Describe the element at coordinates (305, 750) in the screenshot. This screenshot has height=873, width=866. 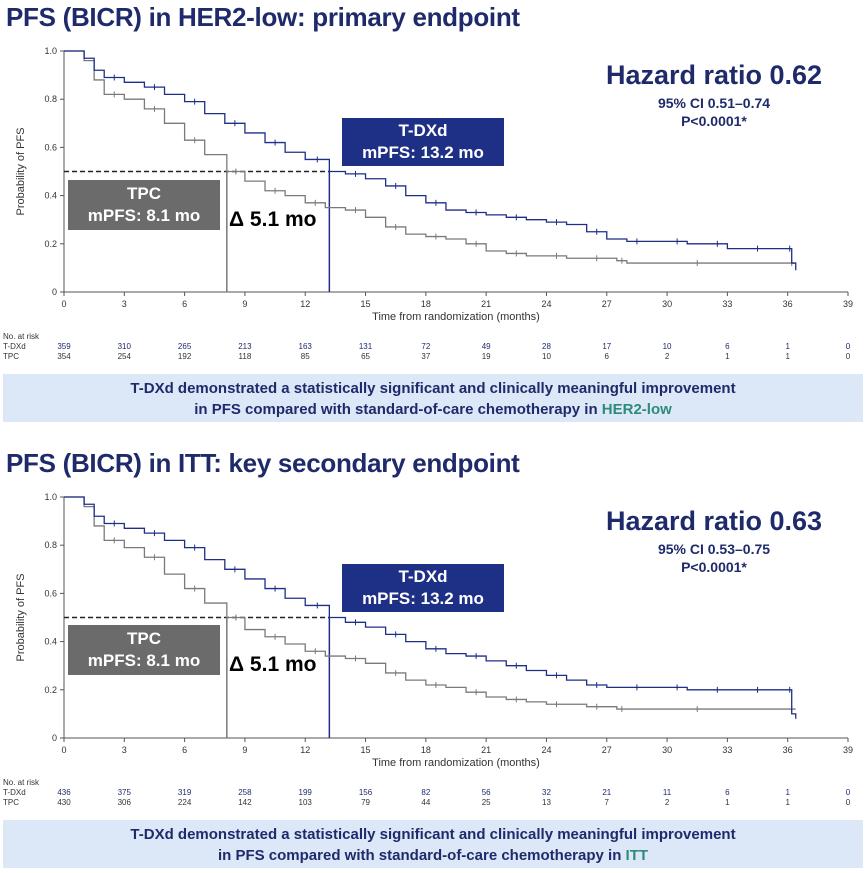
I see `x-tick-label: 12` at that location.